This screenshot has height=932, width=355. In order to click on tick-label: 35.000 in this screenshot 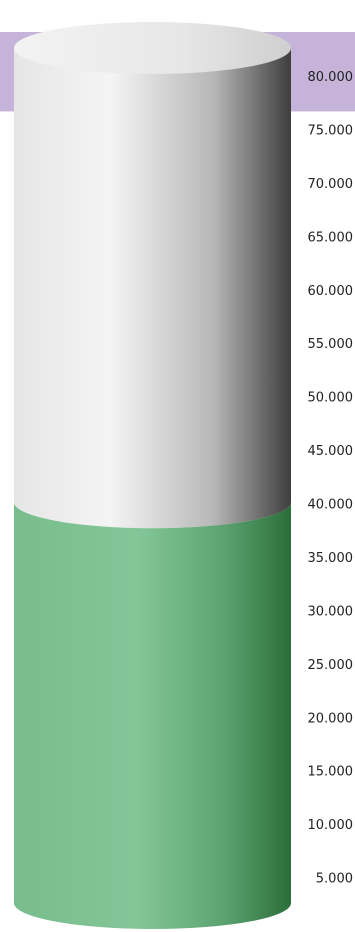, I will do `click(331, 558)`.